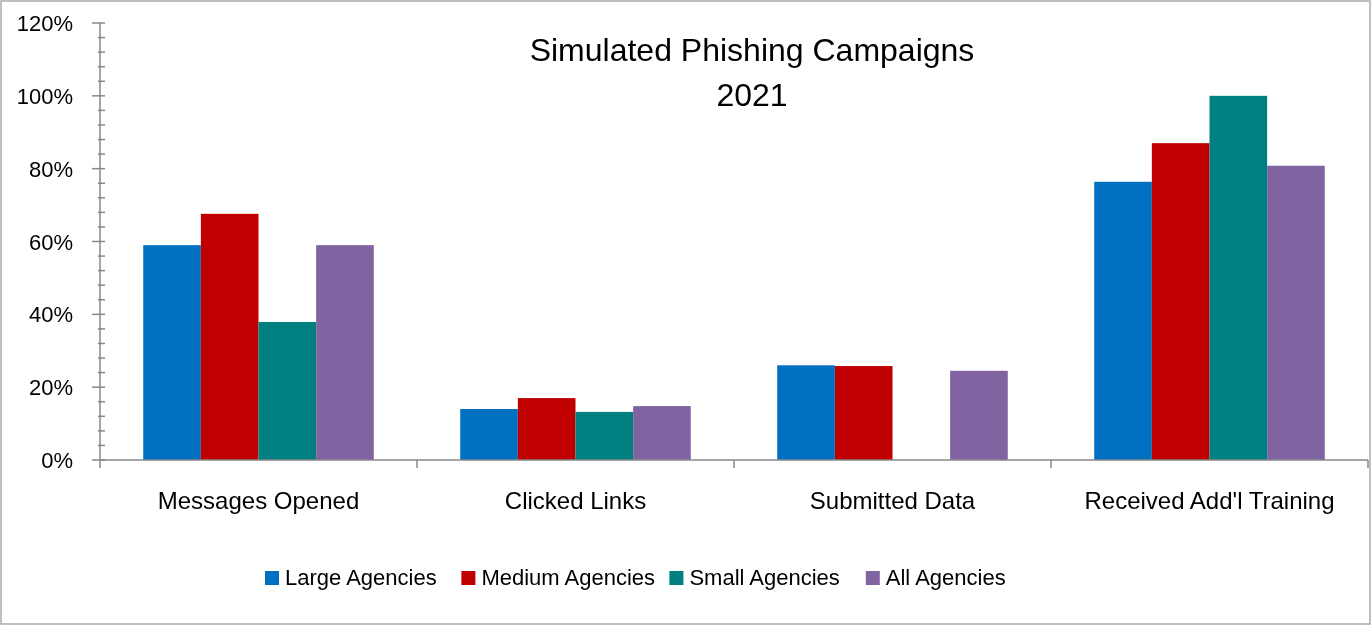 The image size is (1371, 625). I want to click on x-tick-label: Received Add'l Training, so click(1209, 500).